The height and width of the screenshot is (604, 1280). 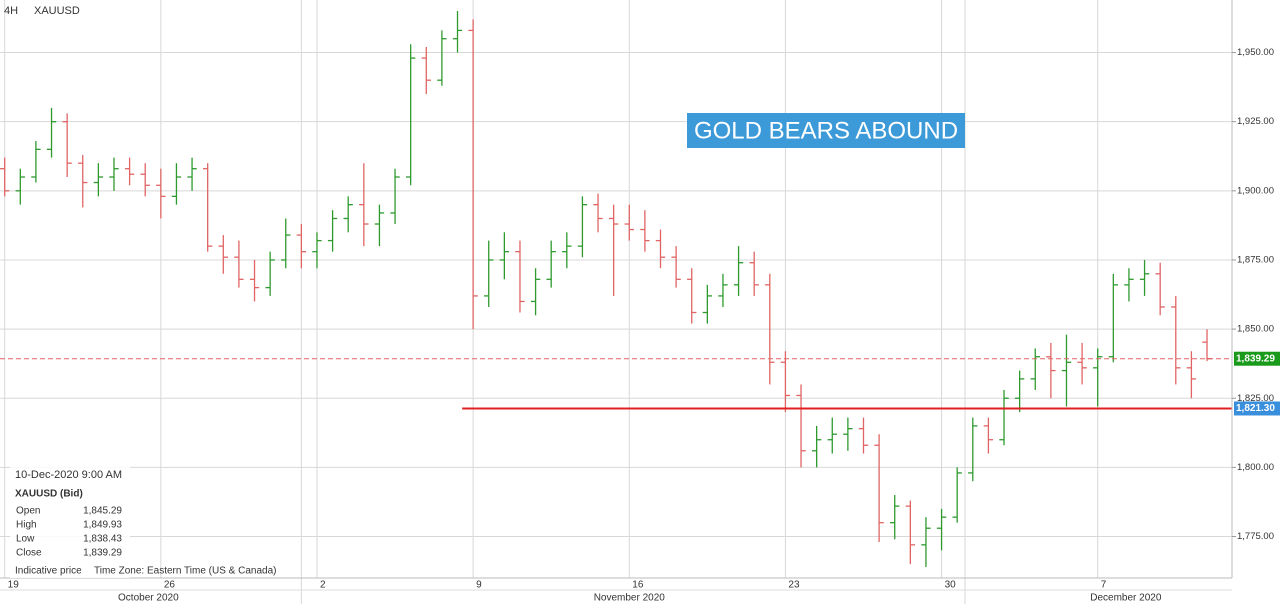 I want to click on x-tick-label: 23, so click(x=794, y=585).